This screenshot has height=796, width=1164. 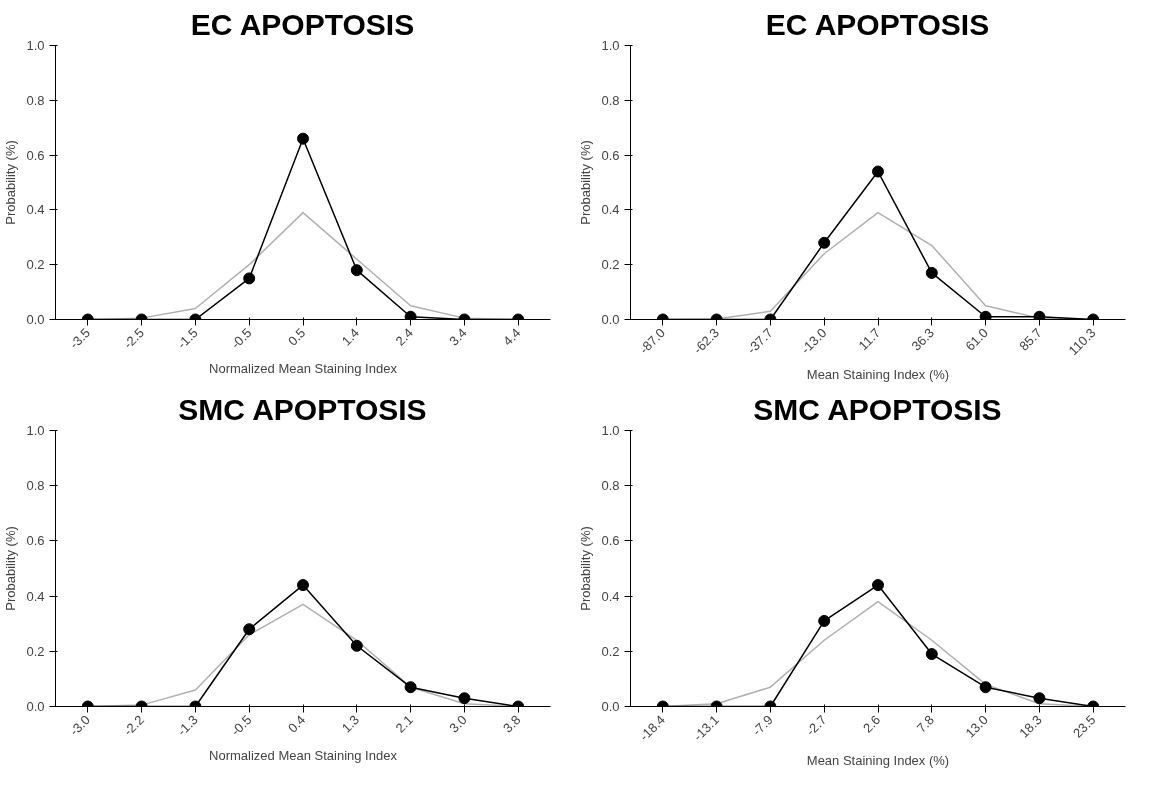 What do you see at coordinates (296, 724) in the screenshot?
I see `x-tick-label: 0.4` at bounding box center [296, 724].